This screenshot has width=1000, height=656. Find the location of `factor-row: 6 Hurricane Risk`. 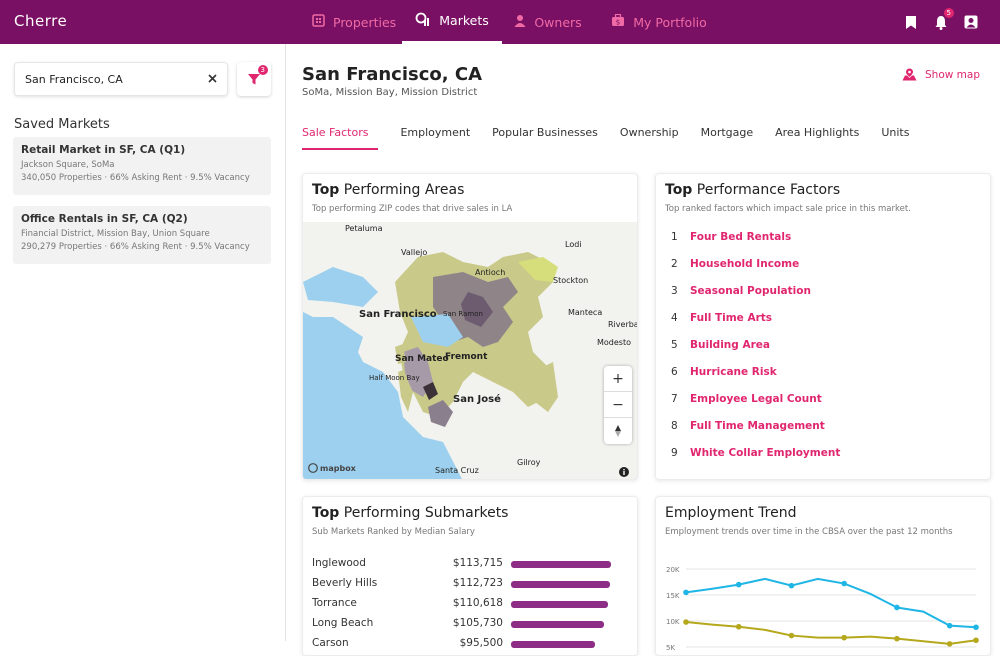

factor-row: 6 Hurricane Risk is located at coordinates (724, 372).